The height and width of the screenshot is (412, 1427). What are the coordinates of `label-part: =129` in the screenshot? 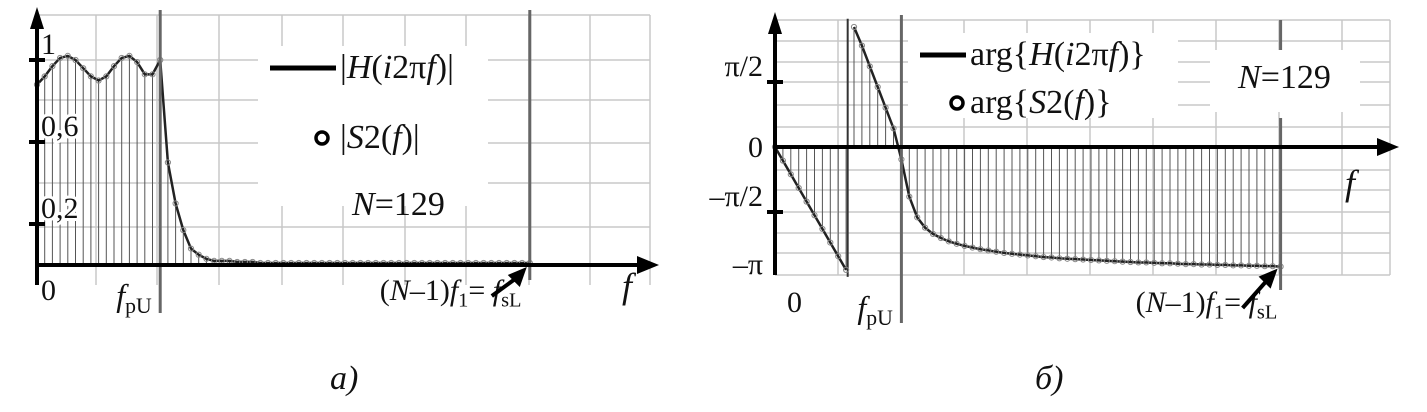 It's located at (410, 204).